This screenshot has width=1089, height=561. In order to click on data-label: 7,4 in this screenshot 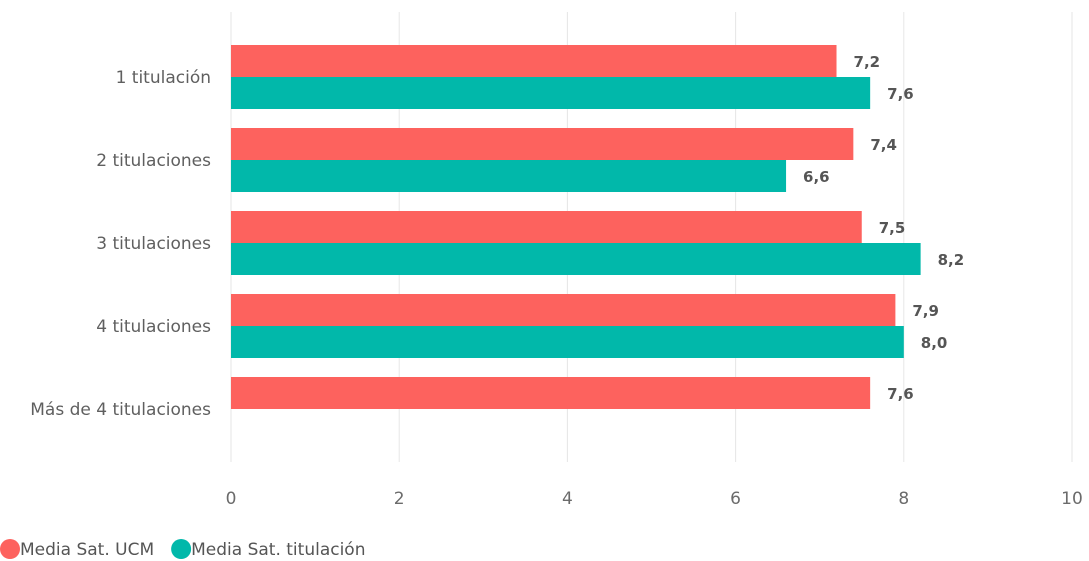, I will do `click(883, 145)`.